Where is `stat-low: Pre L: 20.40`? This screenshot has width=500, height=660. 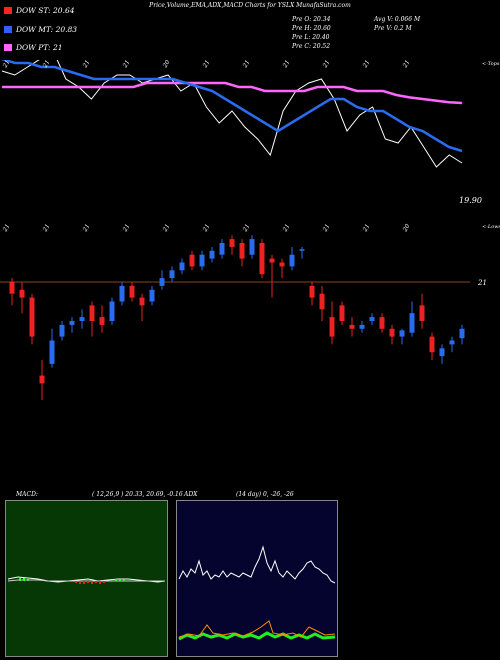 stat-low: Pre L: 20.40 is located at coordinates (311, 37).